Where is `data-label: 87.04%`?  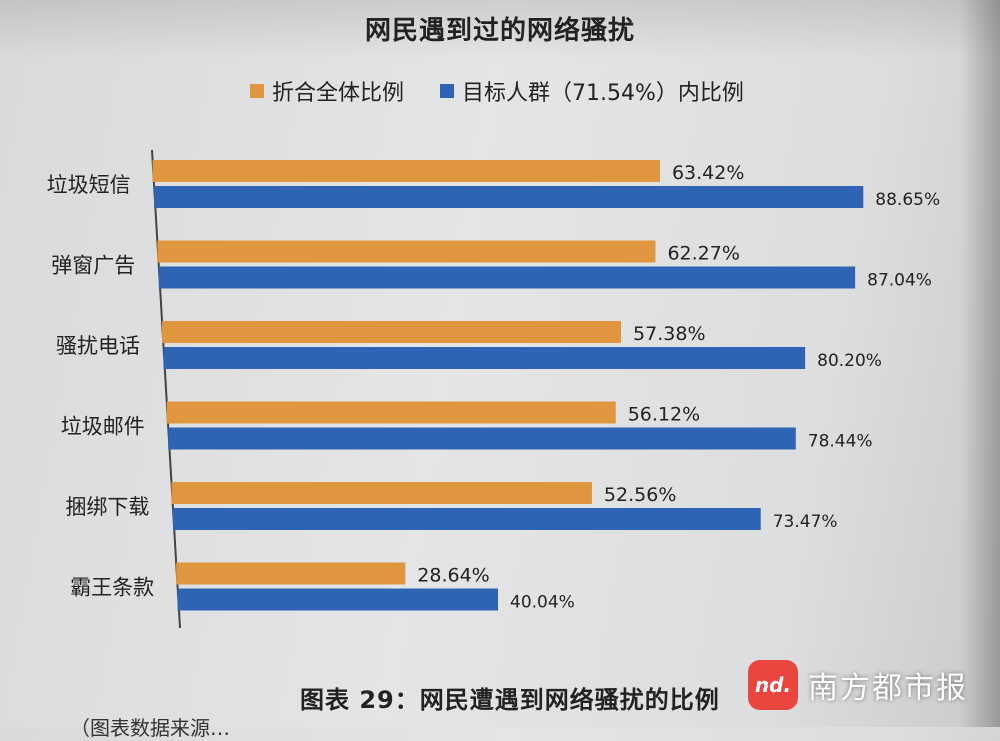
data-label: 87.04% is located at coordinates (899, 281).